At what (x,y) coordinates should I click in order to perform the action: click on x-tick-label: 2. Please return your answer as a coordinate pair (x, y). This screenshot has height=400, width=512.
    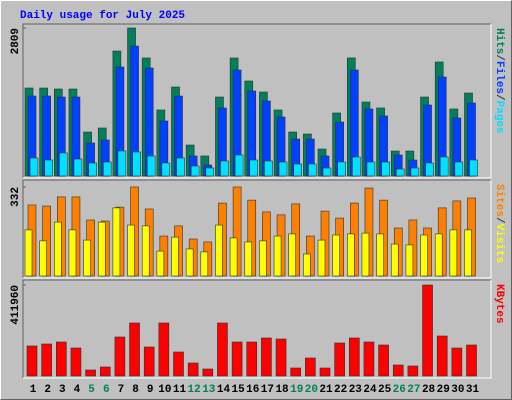
    Looking at the image, I should click on (47, 390).